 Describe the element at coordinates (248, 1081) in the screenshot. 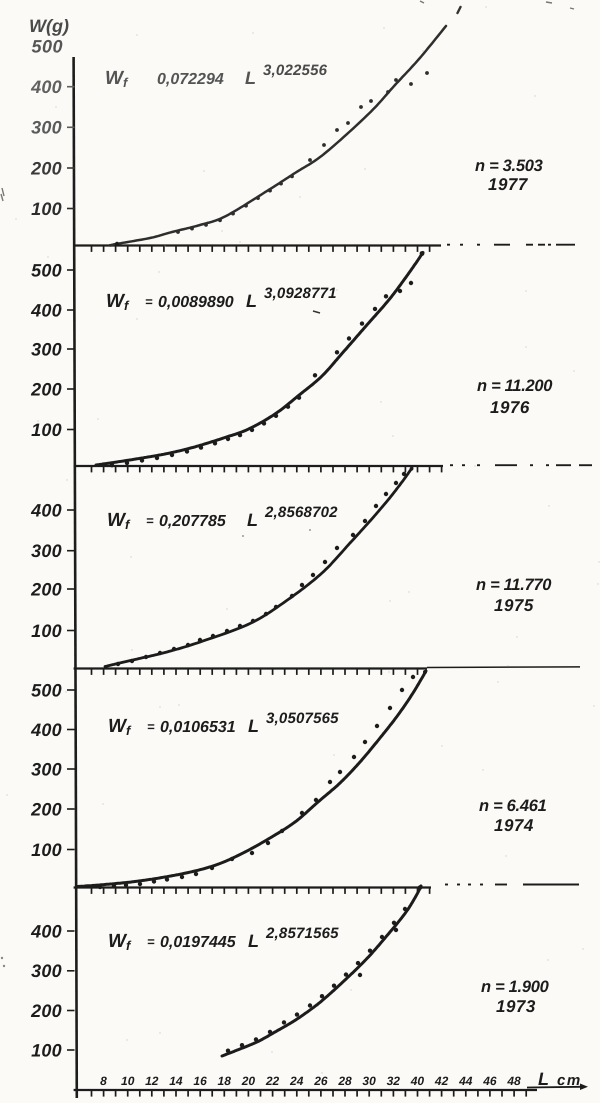

I see `svg-text: 20` at that location.